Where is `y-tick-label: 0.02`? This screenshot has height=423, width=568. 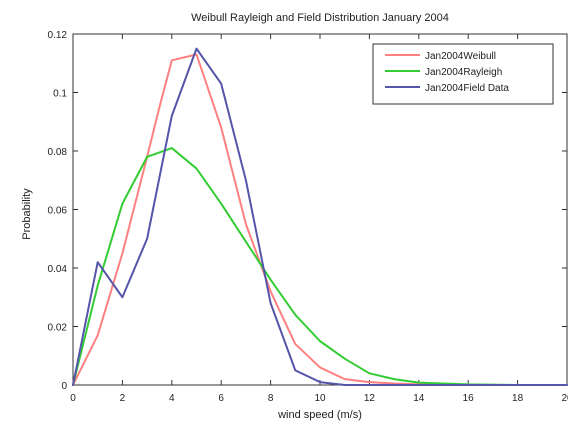 y-tick-label: 0.02 is located at coordinates (58, 328).